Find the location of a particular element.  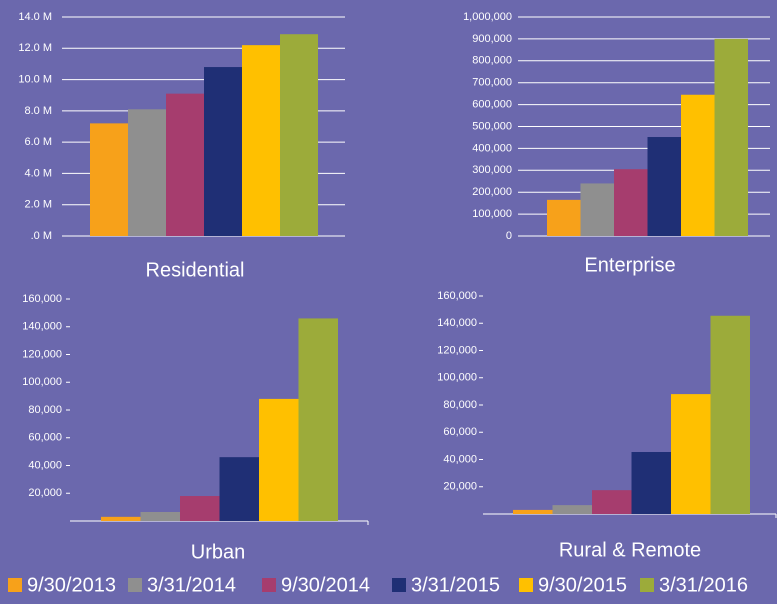

y-tick-label: 800,000 is located at coordinates (492, 61).